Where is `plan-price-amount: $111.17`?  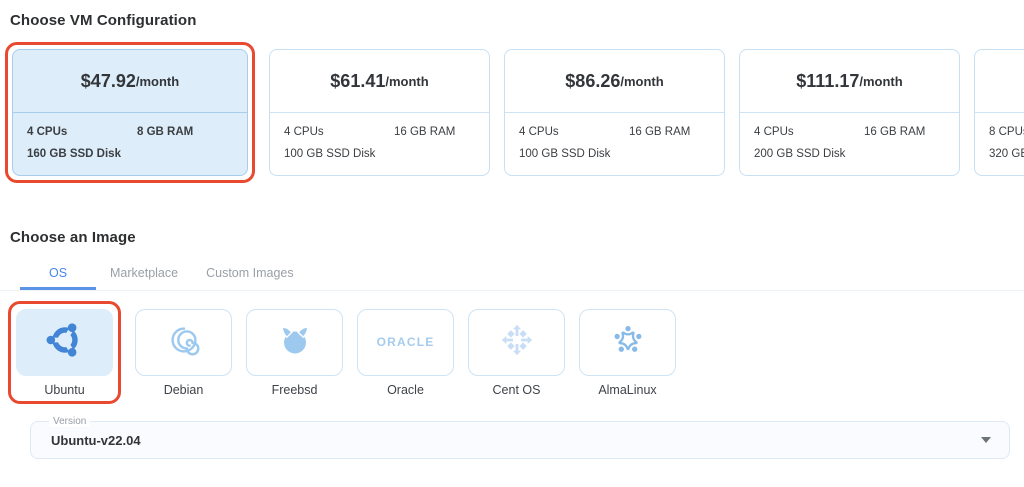
plan-price-amount: $111.17 is located at coordinates (828, 80).